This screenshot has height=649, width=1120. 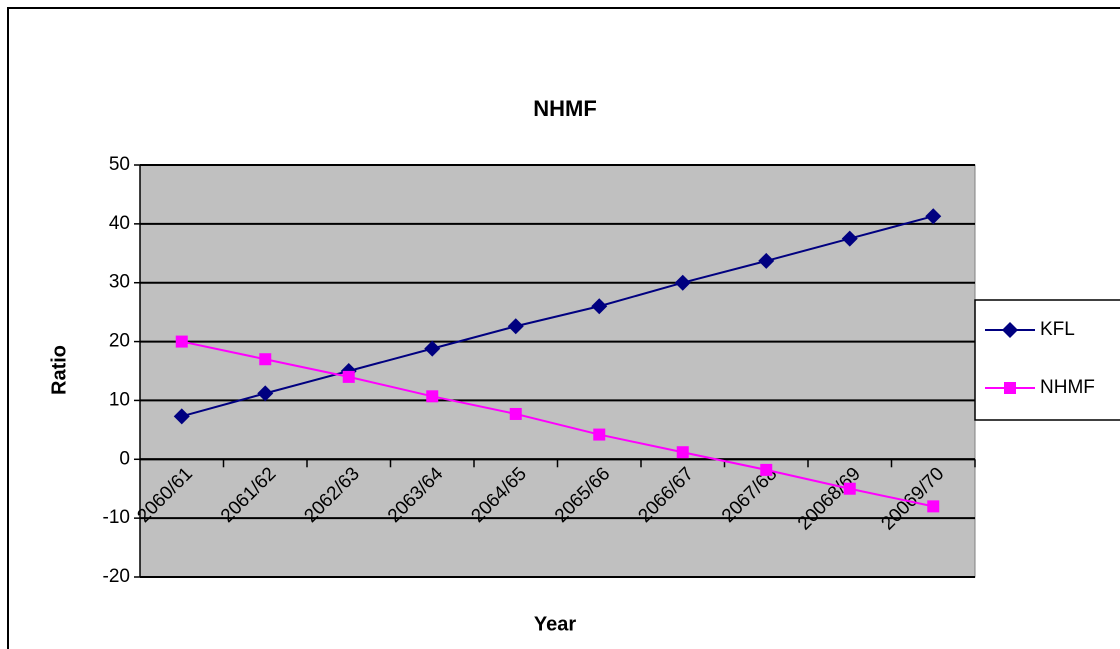 I want to click on x-axis-label: Year, so click(x=555, y=624).